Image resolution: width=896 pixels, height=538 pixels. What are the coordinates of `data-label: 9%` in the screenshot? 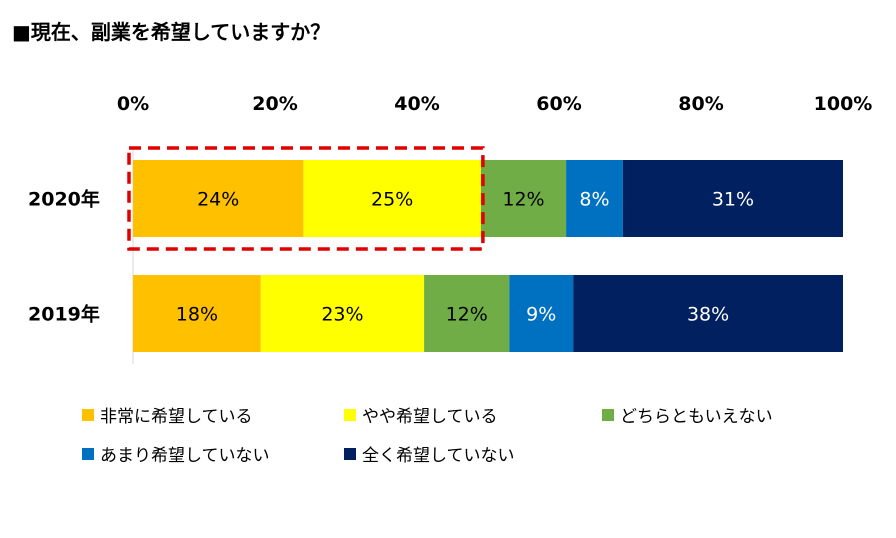 It's located at (541, 315).